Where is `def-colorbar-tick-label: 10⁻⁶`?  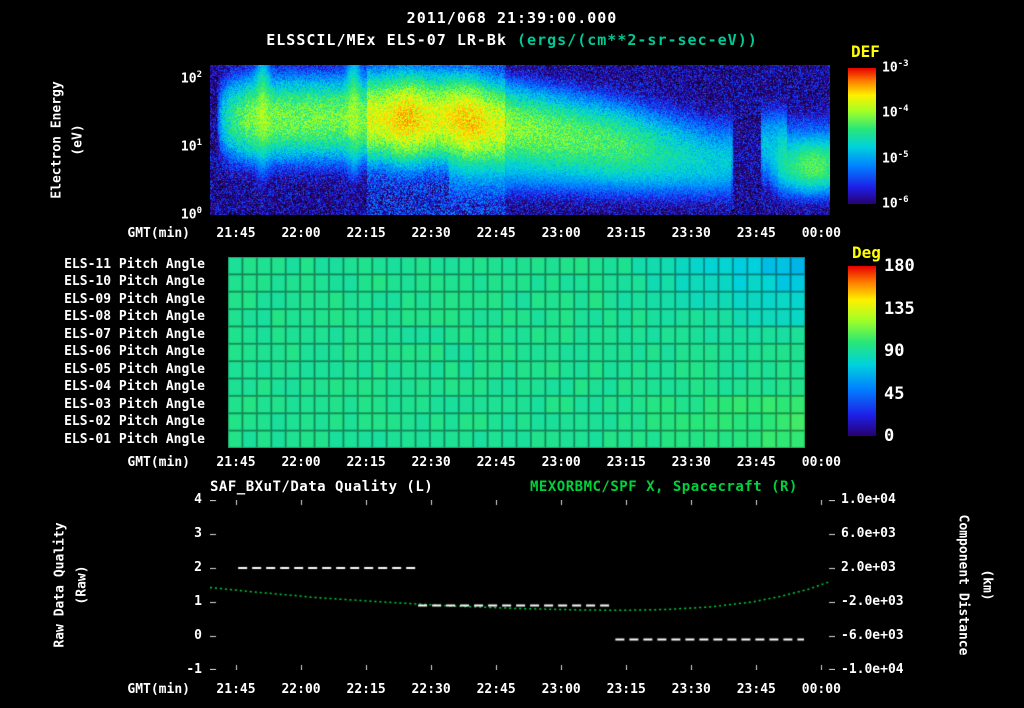
def-colorbar-tick-label: 10⁻⁶ is located at coordinates (895, 203).